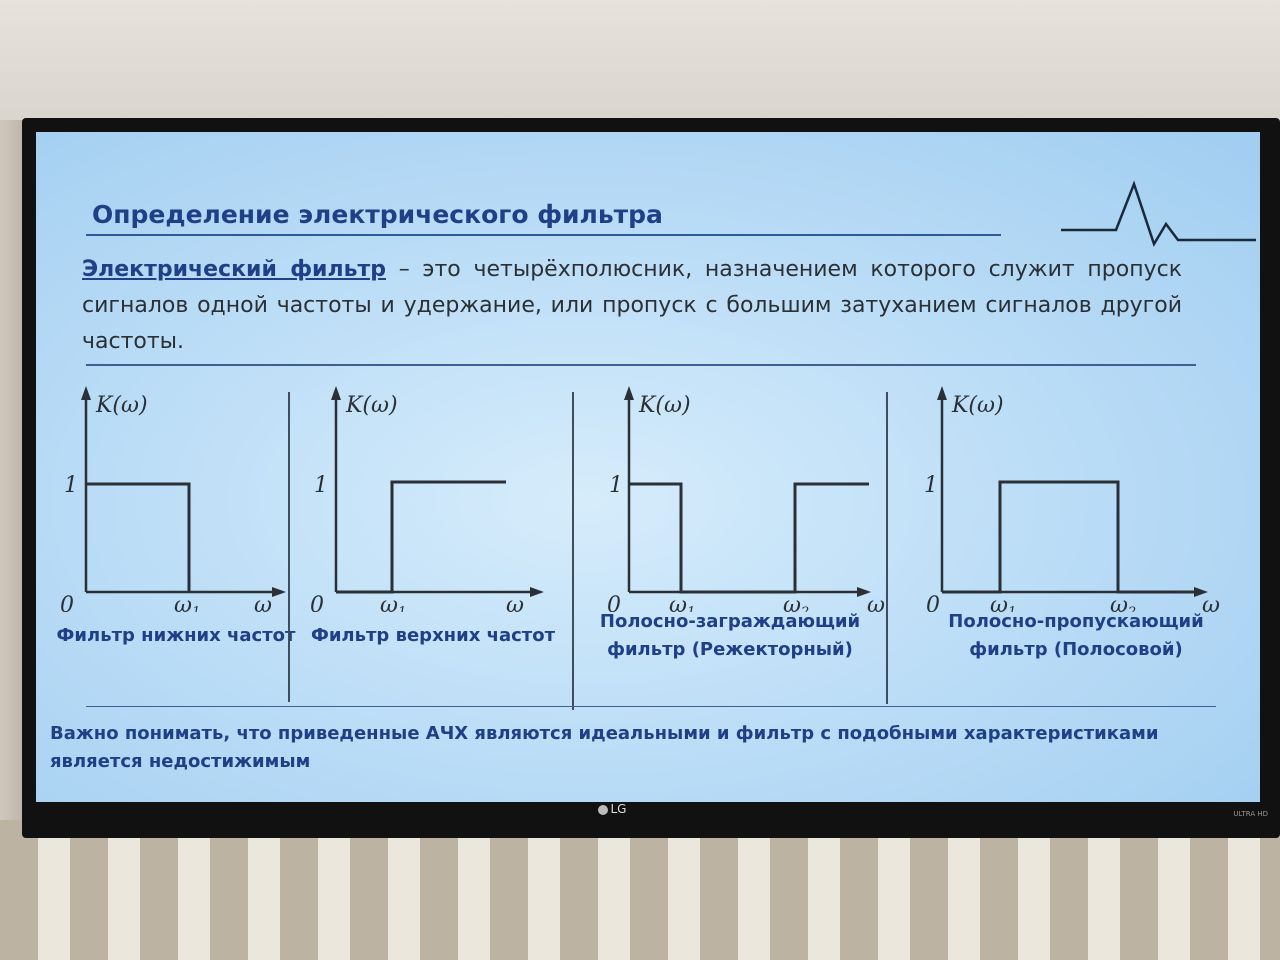 The image size is (1280, 960). What do you see at coordinates (651, 706) in the screenshot?
I see `bottom-divider` at bounding box center [651, 706].